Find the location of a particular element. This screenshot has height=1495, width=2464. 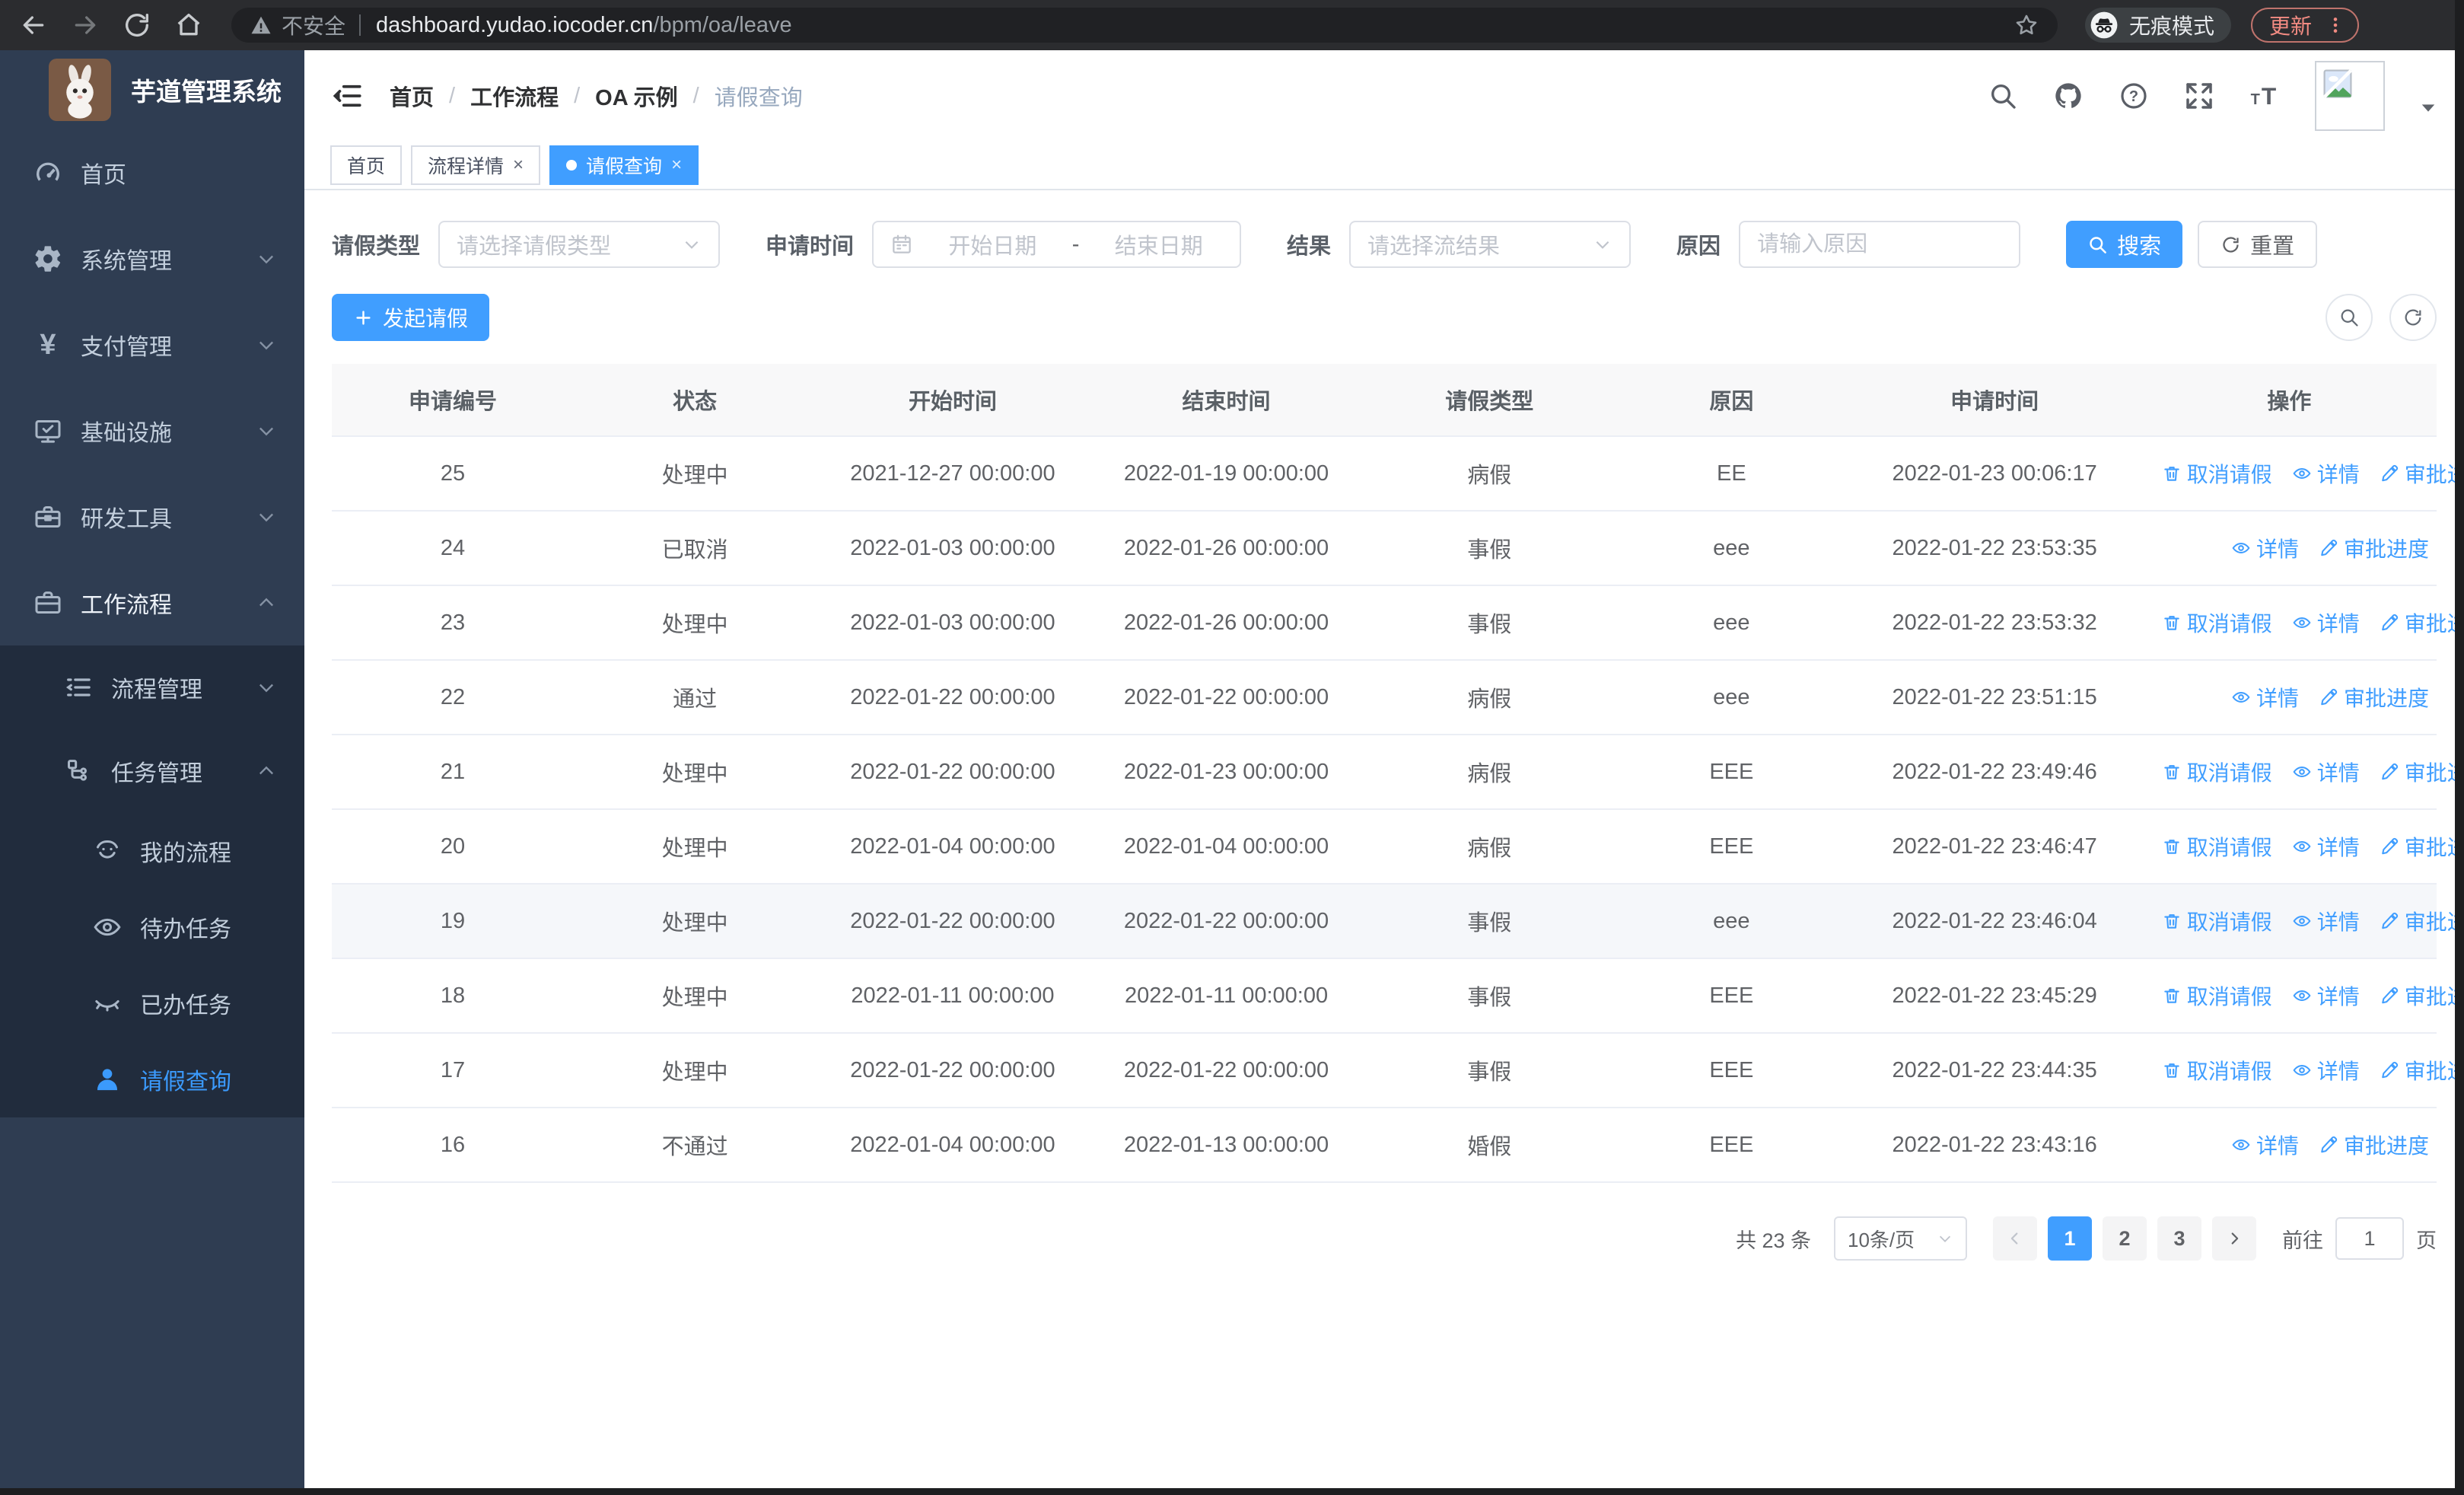

sidebar-item-payment: ¥ 支付管理 is located at coordinates (152, 344).